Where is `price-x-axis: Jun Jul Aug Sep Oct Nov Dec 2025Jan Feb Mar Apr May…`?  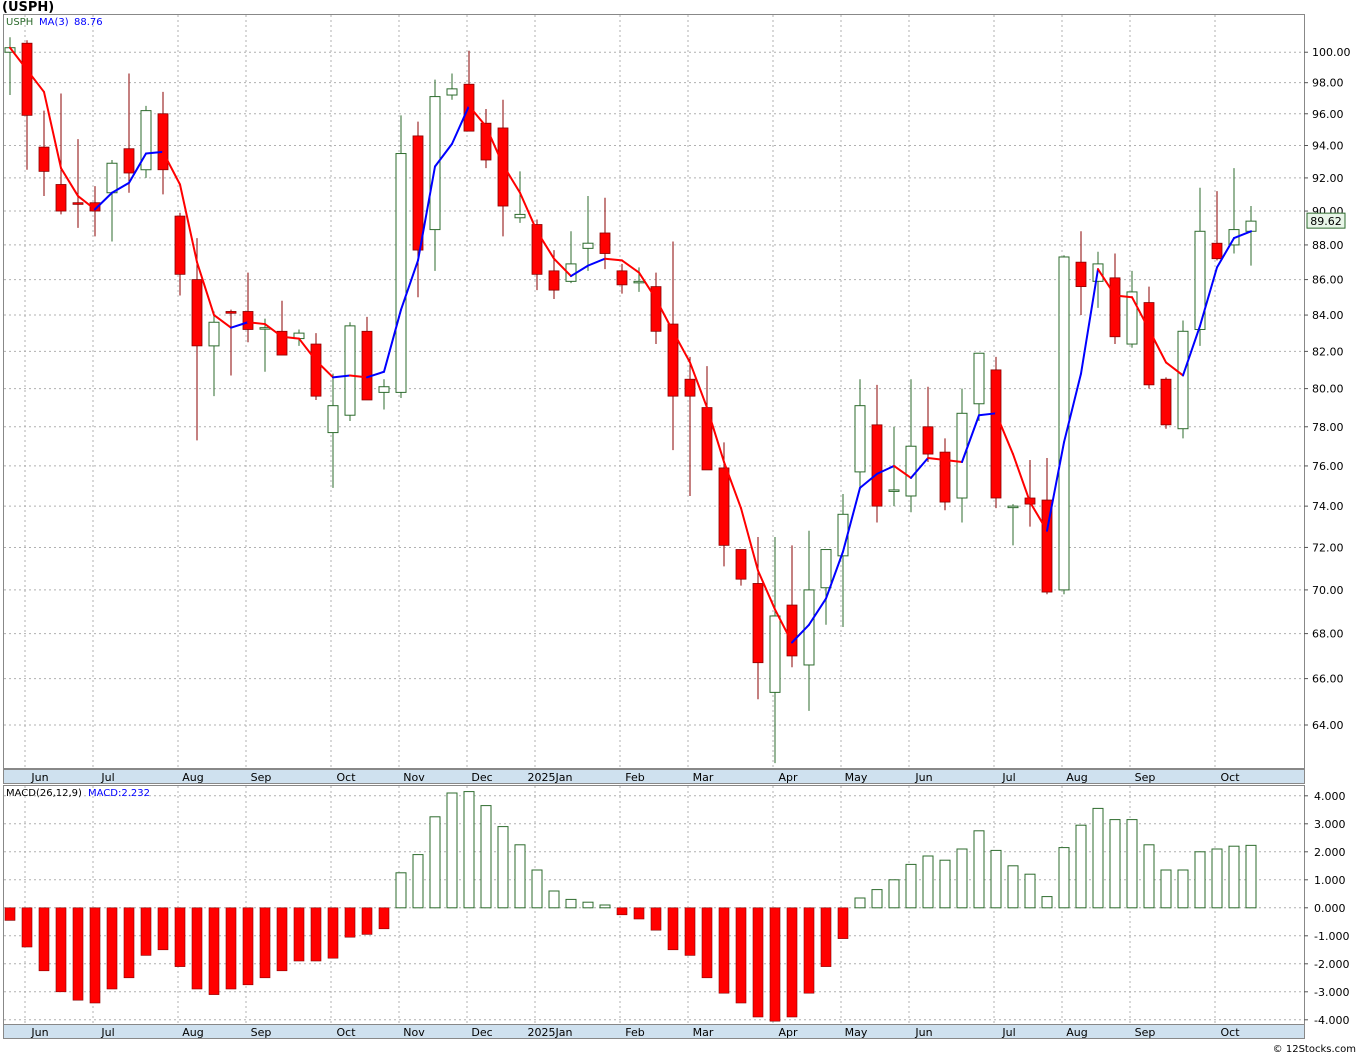 price-x-axis: Jun Jul Aug Sep Oct Nov Dec 2025Jan Feb Mar Apr May… is located at coordinates (635, 777).